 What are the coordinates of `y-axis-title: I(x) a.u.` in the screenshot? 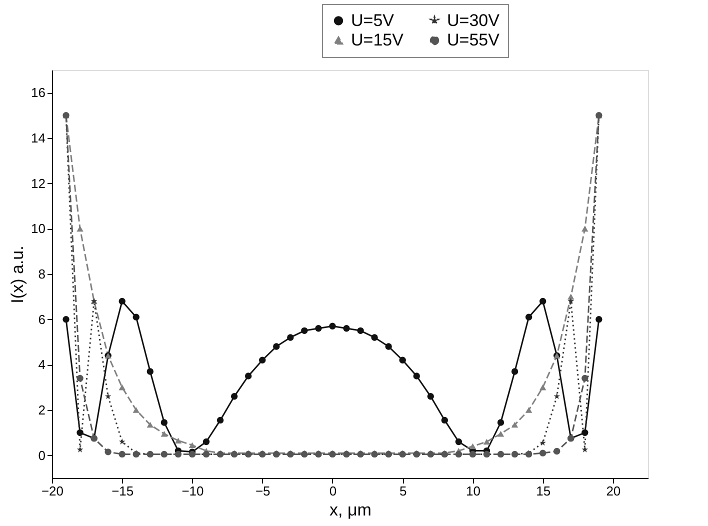 It's located at (18, 275).